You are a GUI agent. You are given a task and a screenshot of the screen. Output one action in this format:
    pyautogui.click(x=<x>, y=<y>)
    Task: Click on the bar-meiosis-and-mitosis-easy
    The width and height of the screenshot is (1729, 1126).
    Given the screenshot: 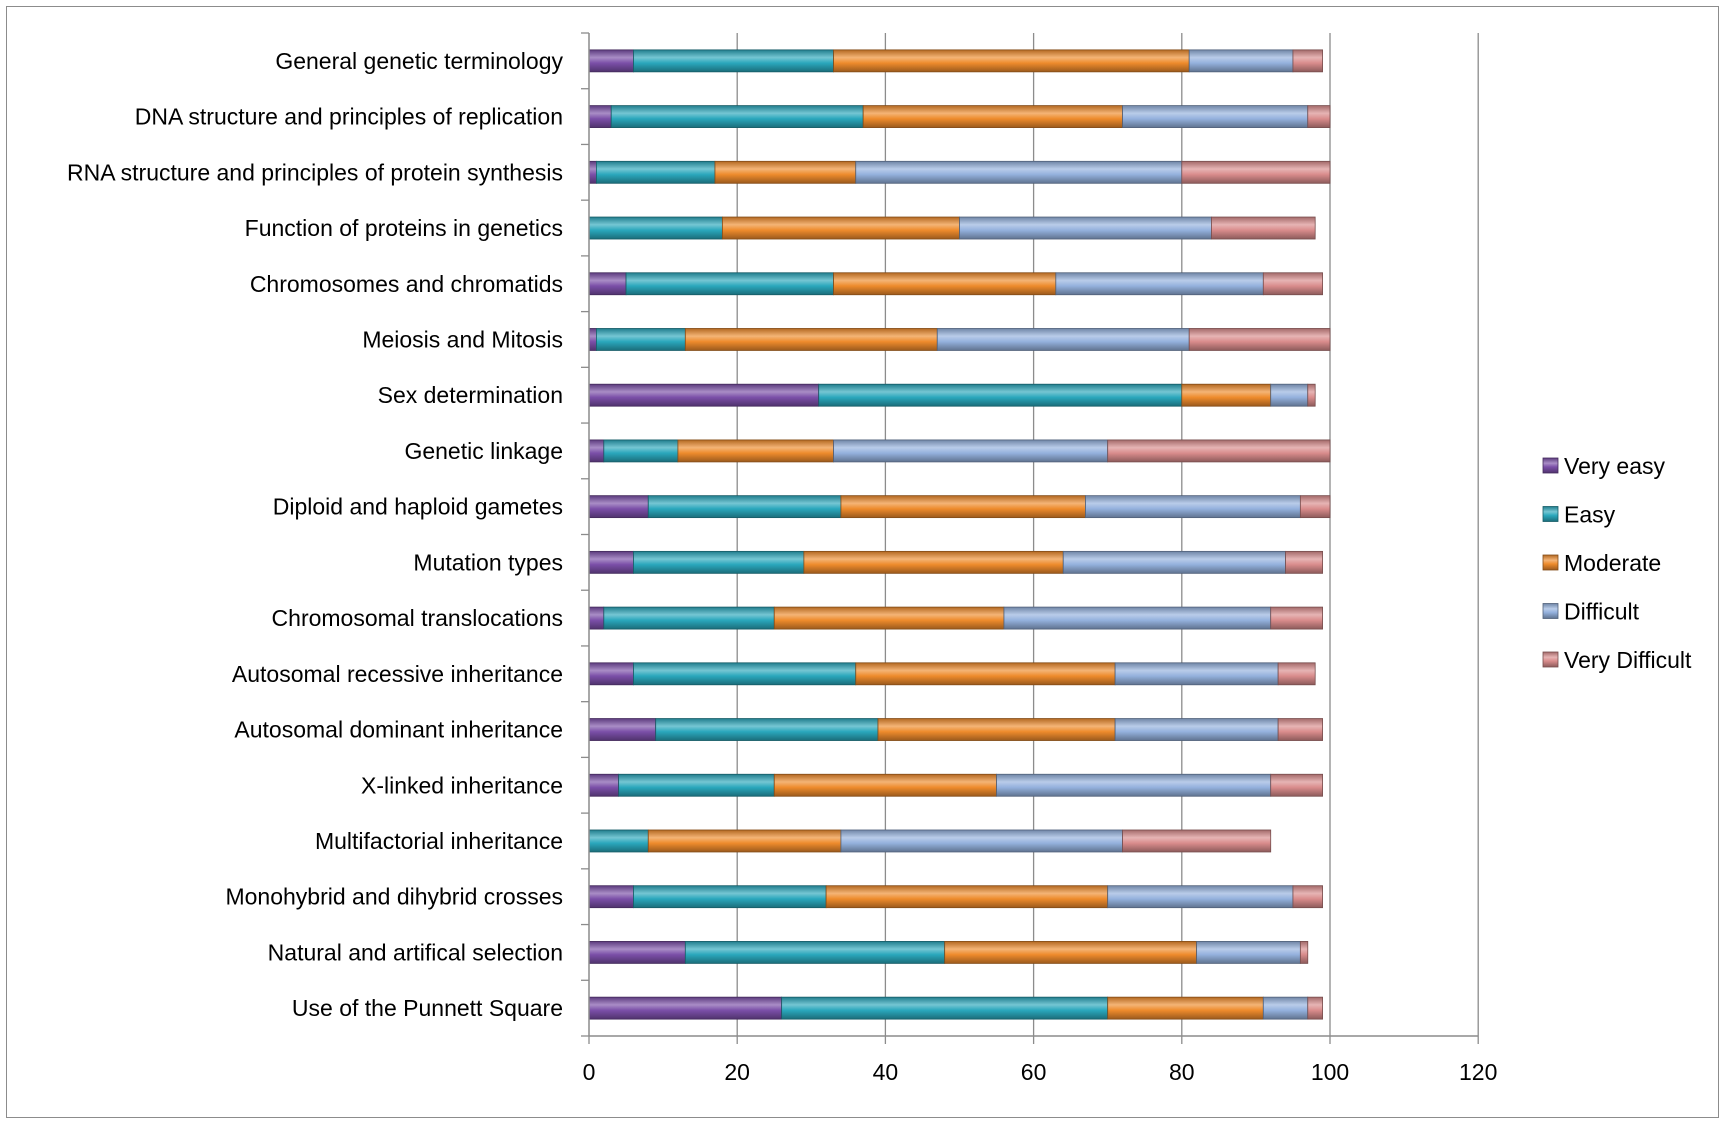 What is the action you would take?
    pyautogui.click(x=641, y=339)
    